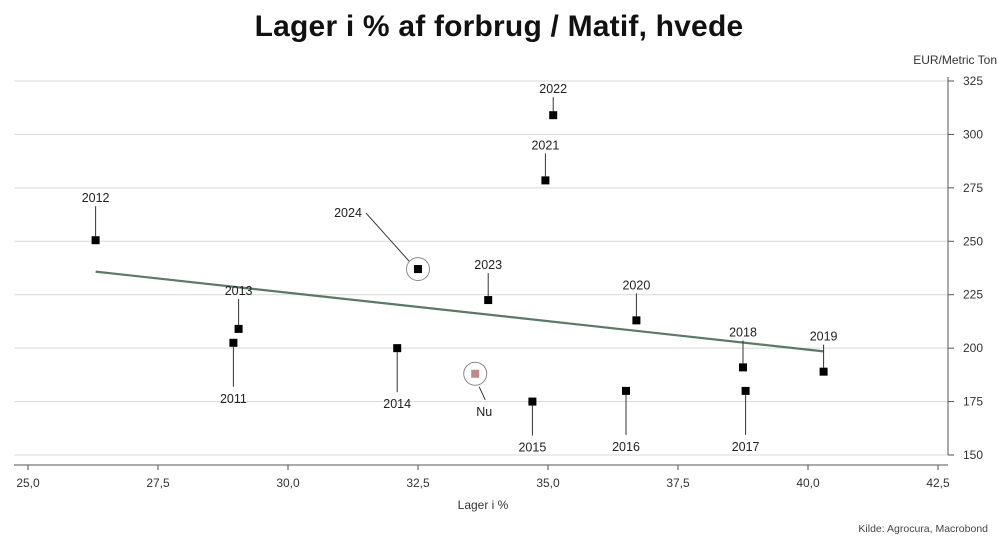 This screenshot has width=998, height=547. What do you see at coordinates (955, 60) in the screenshot?
I see `y-axis-title: EUR/Metric Ton` at bounding box center [955, 60].